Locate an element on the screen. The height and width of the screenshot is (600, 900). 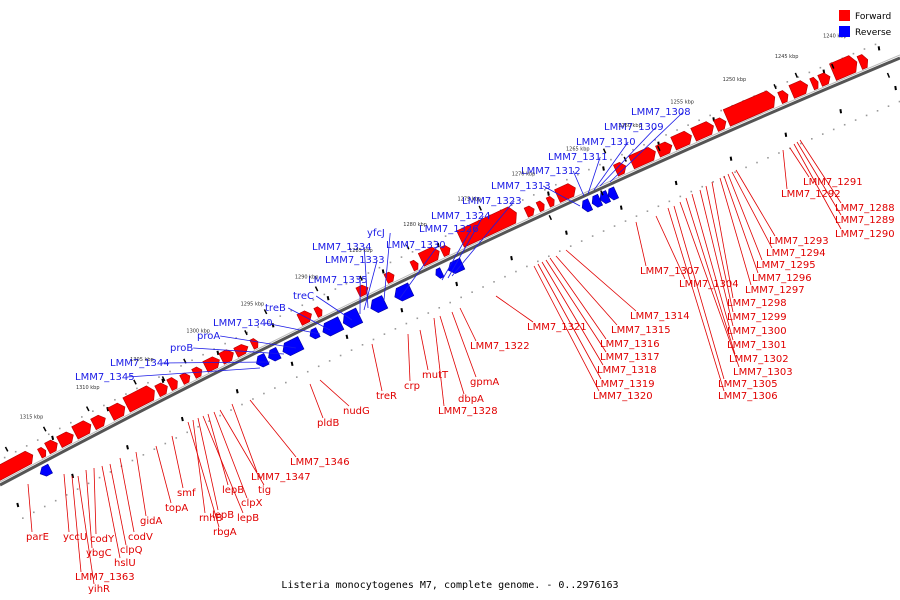
forward-gene-label: gpmA is located at coordinates (484, 382).